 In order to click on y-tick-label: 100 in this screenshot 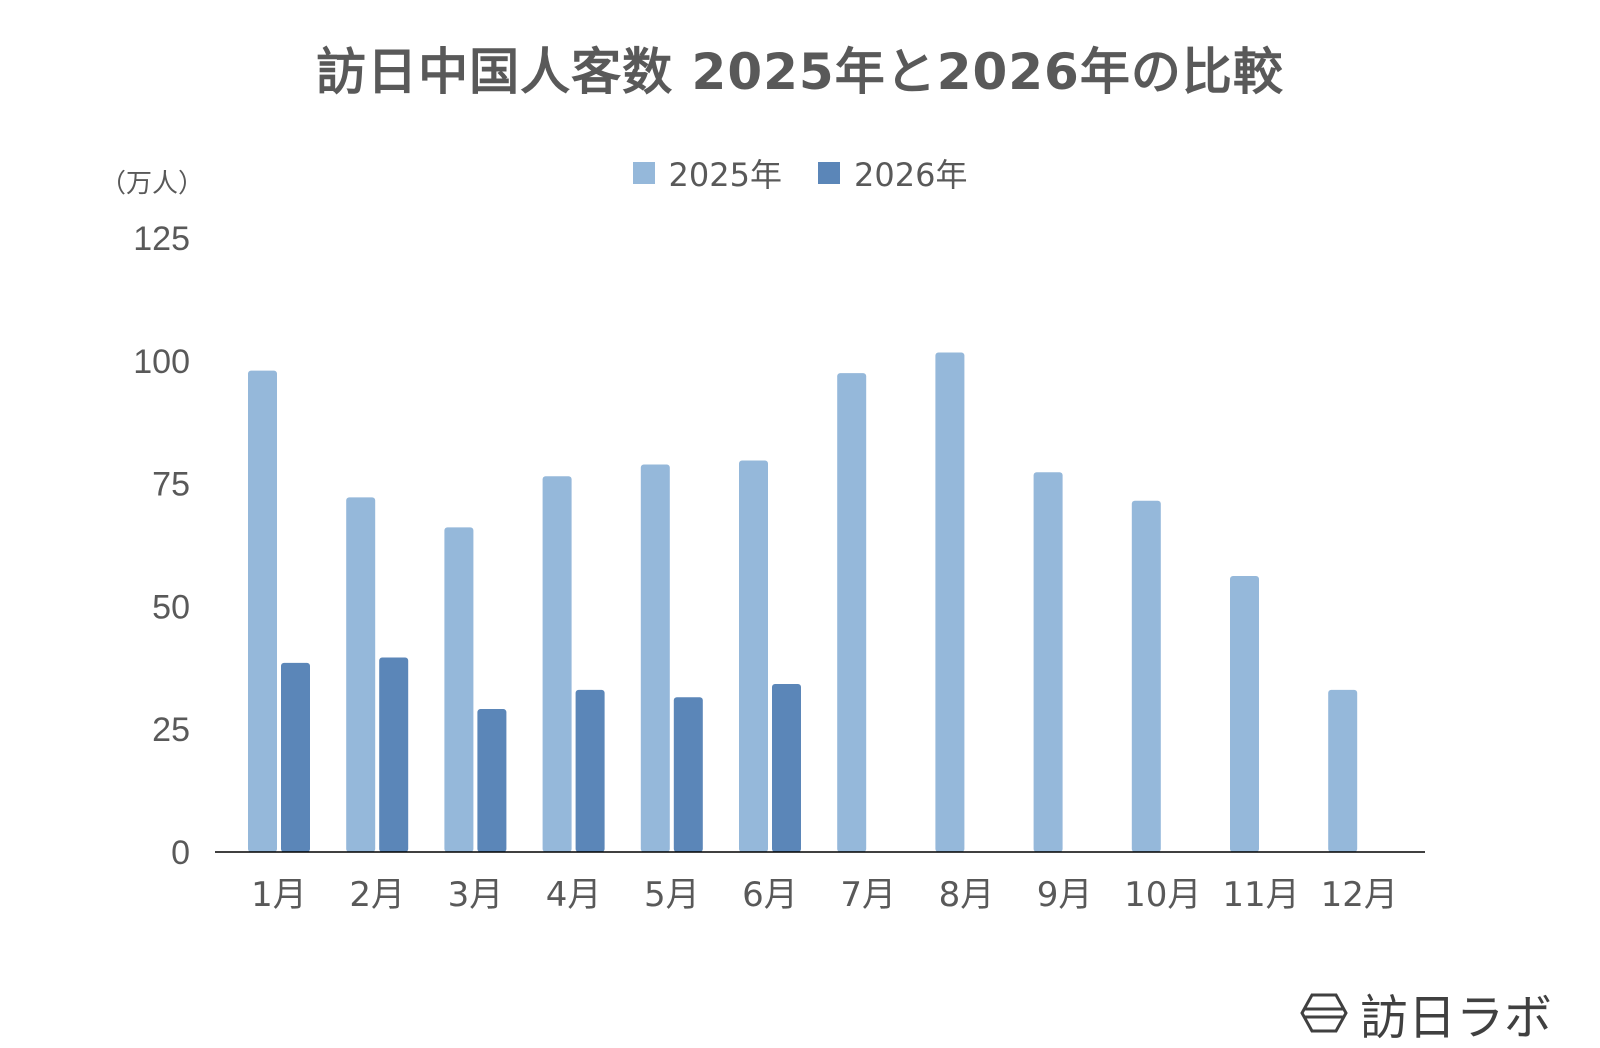, I will do `click(161, 362)`.